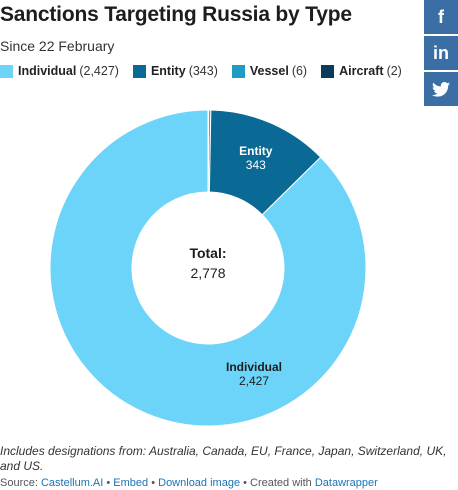 The height and width of the screenshot is (490, 458). I want to click on twitter-share-button, so click(441, 89).